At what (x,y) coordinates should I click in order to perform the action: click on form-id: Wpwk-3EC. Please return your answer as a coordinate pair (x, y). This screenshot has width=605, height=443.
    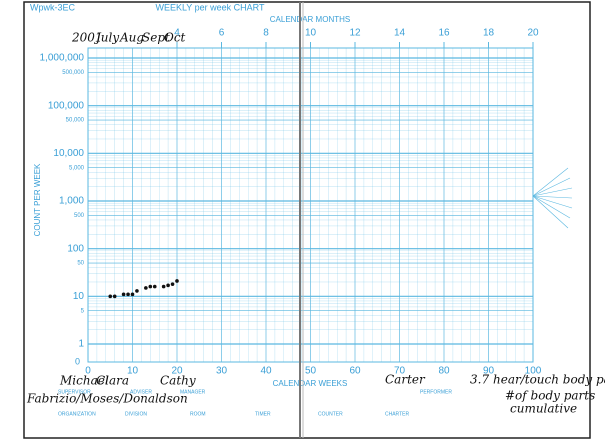
    Looking at the image, I should click on (53, 7).